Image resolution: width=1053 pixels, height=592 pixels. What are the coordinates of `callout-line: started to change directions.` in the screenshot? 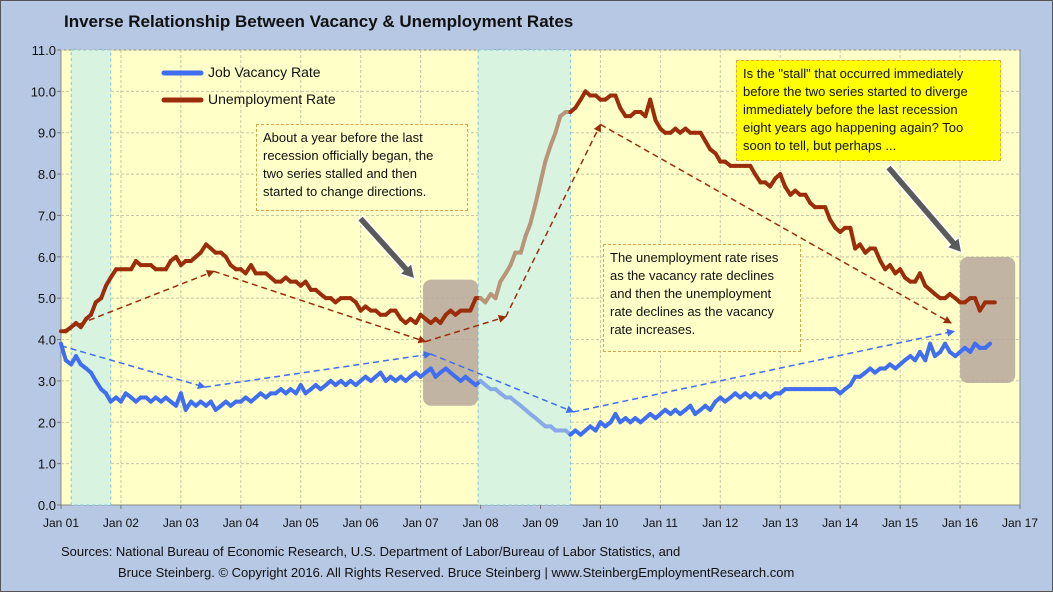 It's located at (345, 191).